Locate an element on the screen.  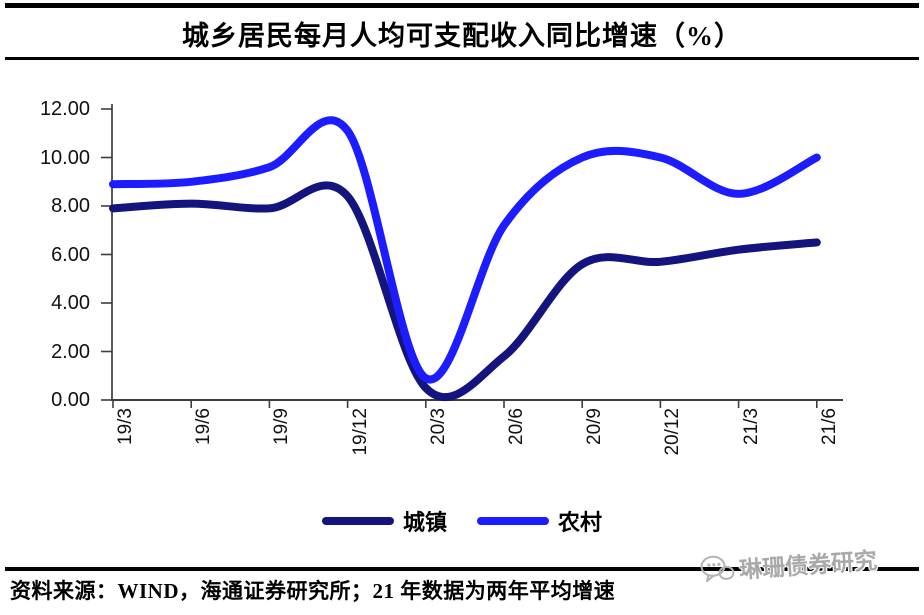
x-tick-label: 20/3 is located at coordinates (438, 426).